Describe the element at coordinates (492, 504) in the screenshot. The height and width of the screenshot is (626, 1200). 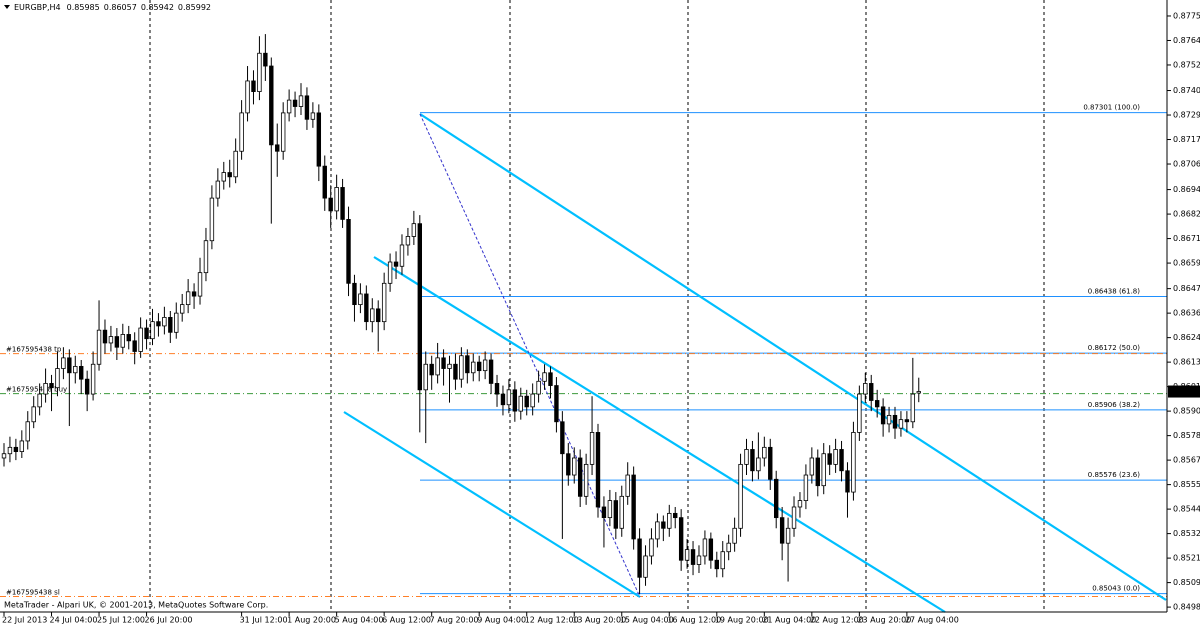
I see `channel-line` at that location.